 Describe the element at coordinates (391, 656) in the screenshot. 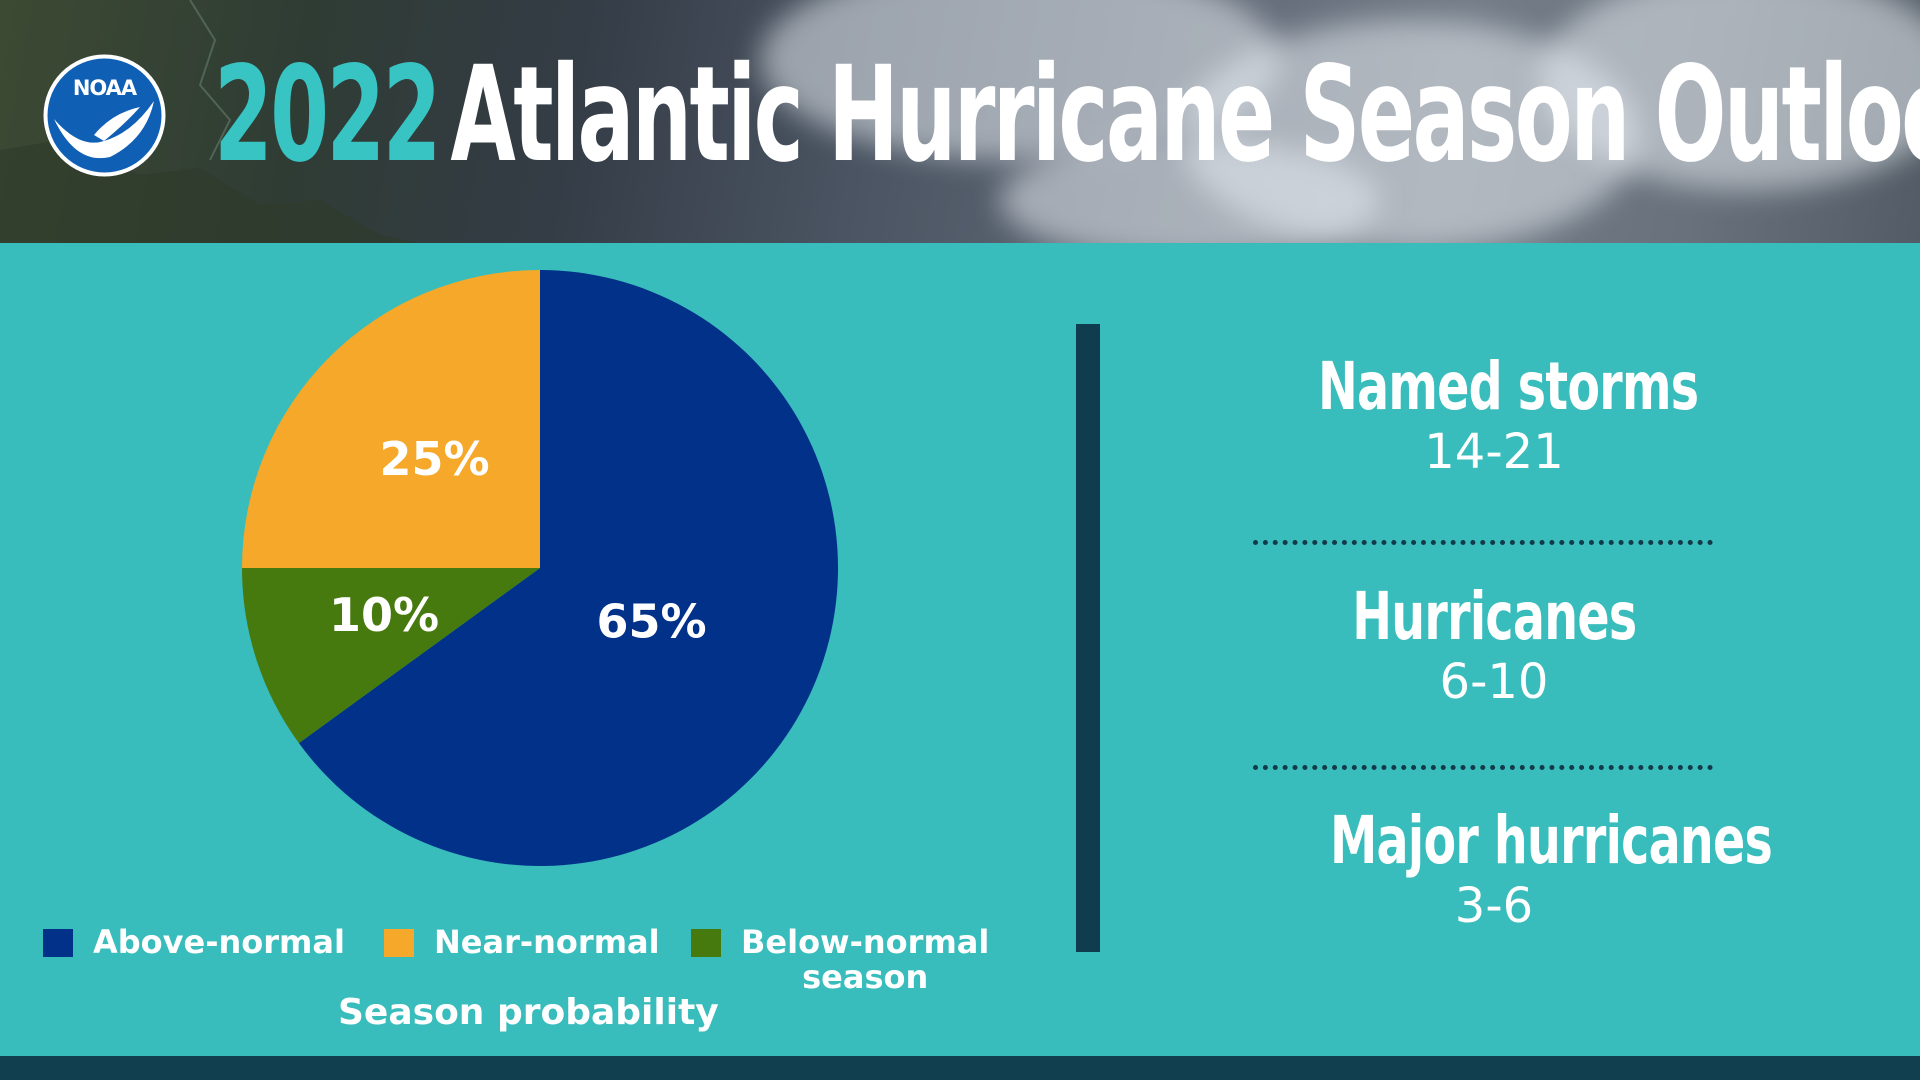

I see `pie-slice-below-normal-season` at that location.